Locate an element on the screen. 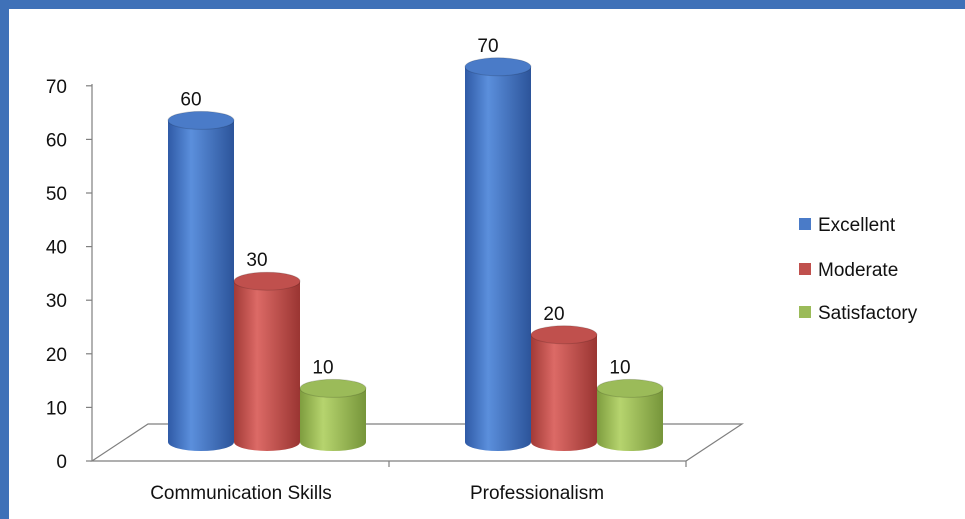 The height and width of the screenshot is (519, 965). y-tick-label: 0 is located at coordinates (61, 462).